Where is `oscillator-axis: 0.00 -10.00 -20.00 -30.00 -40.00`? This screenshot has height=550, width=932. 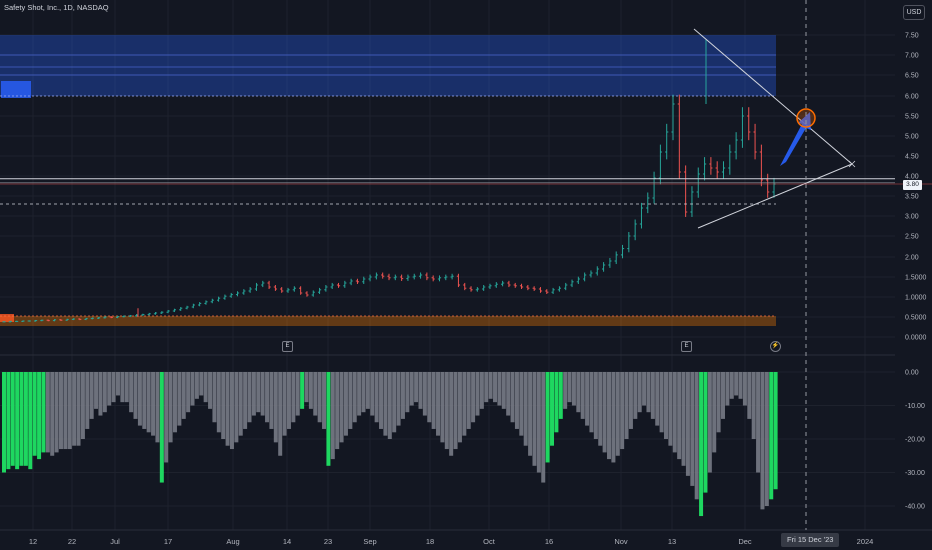
oscillator-axis: 0.00 -10.00 -20.00 -30.00 -40.00 is located at coordinates (915, 440).